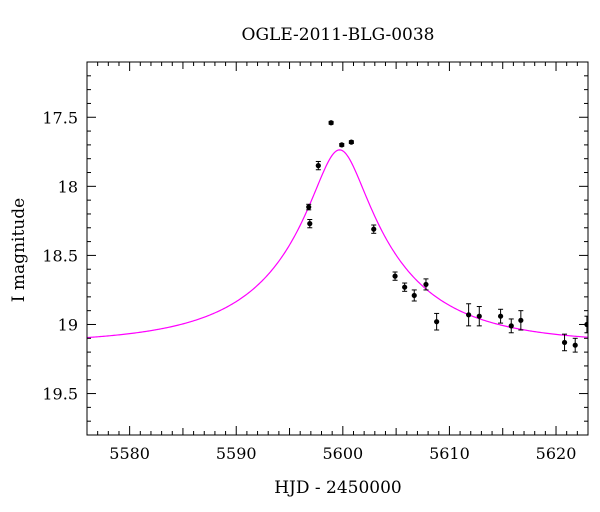 The height and width of the screenshot is (512, 600). Describe the element at coordinates (19, 250) in the screenshot. I see `y-axis-label: I magnitude` at that location.